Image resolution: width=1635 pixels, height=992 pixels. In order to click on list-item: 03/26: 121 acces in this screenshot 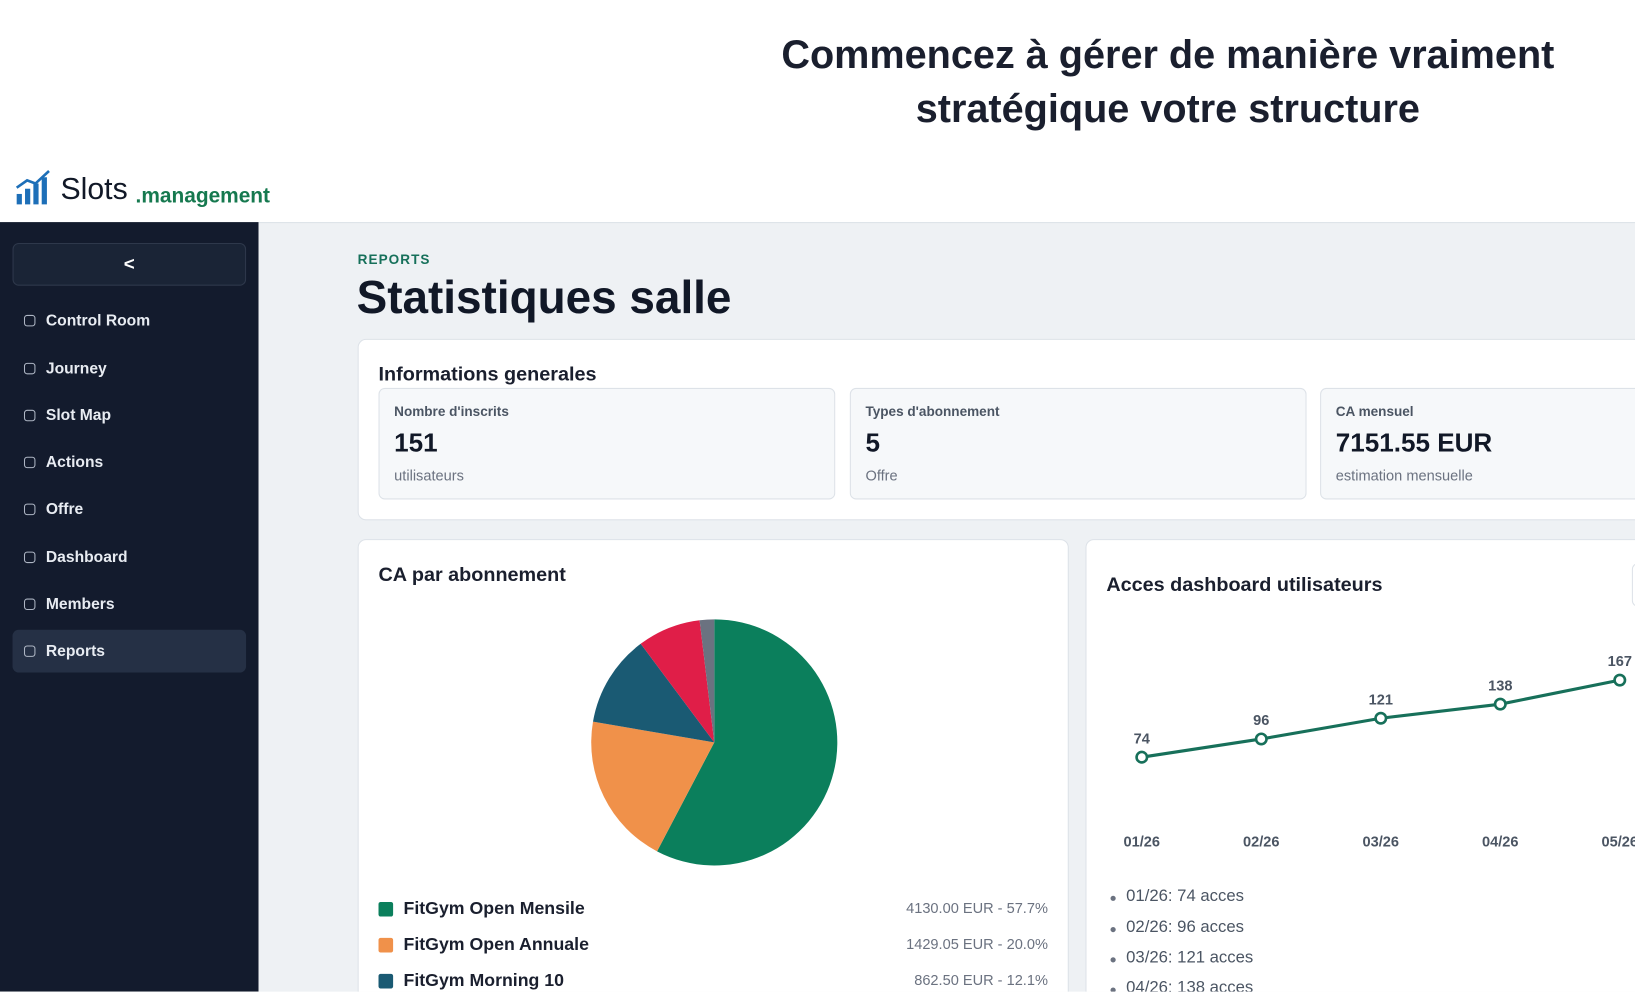, I will do `click(1182, 957)`.